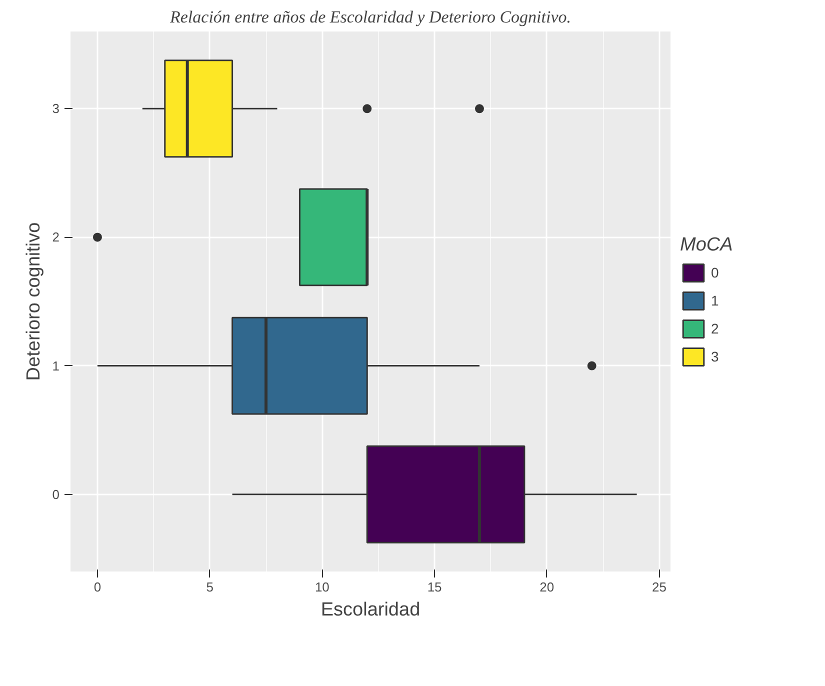 This screenshot has width=825, height=686. I want to click on x-axis-title: Escolaridad, so click(370, 610).